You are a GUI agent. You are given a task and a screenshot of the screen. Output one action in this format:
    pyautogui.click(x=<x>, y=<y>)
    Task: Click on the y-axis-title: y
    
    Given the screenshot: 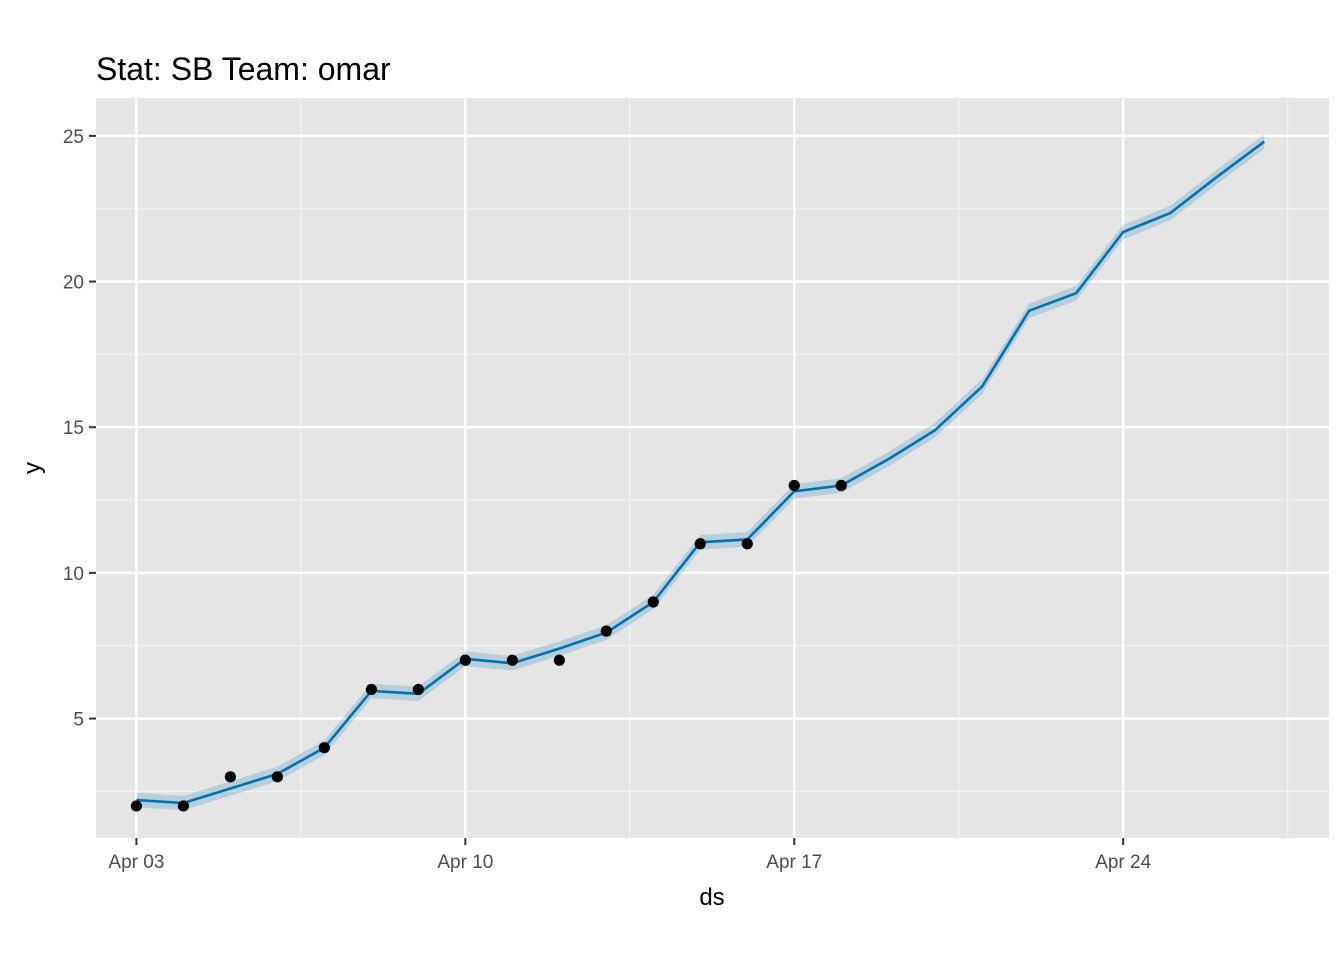 What is the action you would take?
    pyautogui.click(x=32, y=468)
    